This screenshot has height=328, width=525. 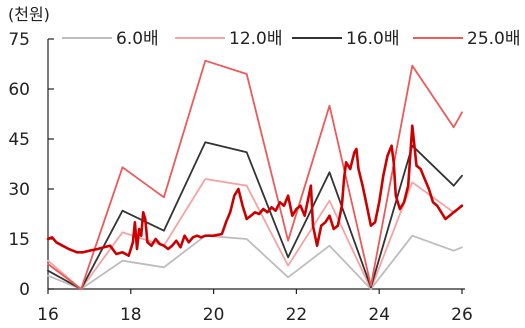 What do you see at coordinates (256, 39) in the screenshot?
I see `legend-label: 12.0배` at bounding box center [256, 39].